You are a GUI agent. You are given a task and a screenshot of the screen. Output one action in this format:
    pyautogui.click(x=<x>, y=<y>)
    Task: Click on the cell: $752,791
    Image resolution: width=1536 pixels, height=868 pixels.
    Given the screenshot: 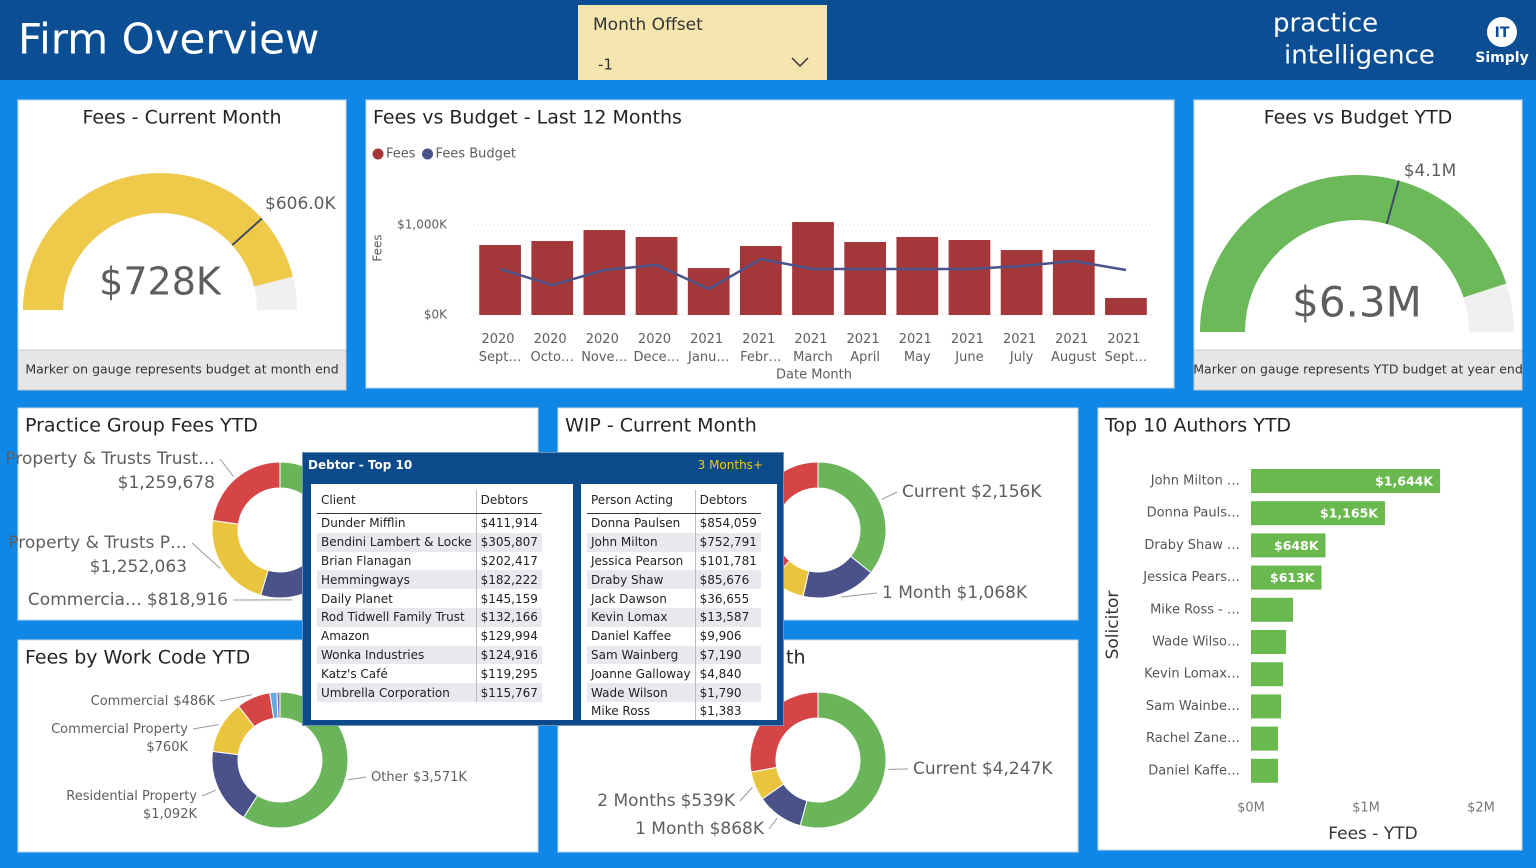 What is the action you would take?
    pyautogui.click(x=727, y=542)
    